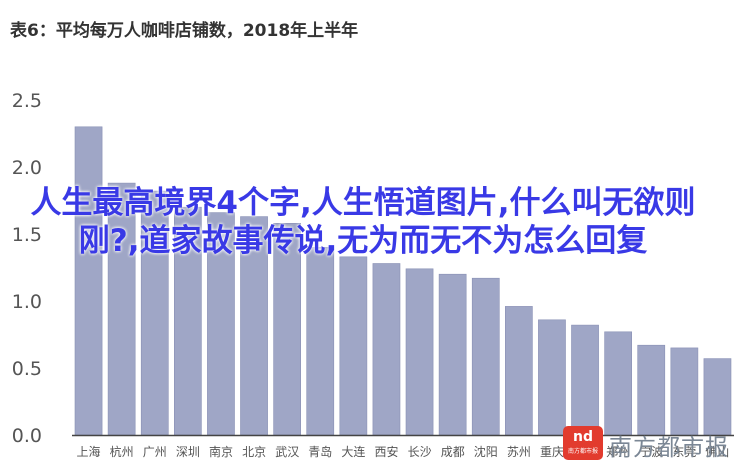  I want to click on x-tick-label: 广州, so click(155, 452).